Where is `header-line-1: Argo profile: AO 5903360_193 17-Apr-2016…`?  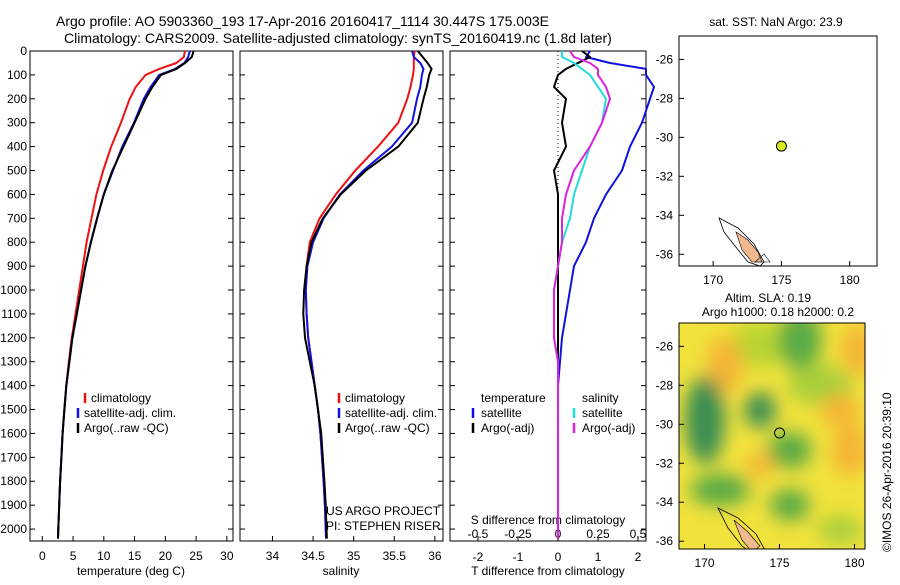 header-line-1: Argo profile: AO 5903360_193 17-Apr-2016… is located at coordinates (302, 21).